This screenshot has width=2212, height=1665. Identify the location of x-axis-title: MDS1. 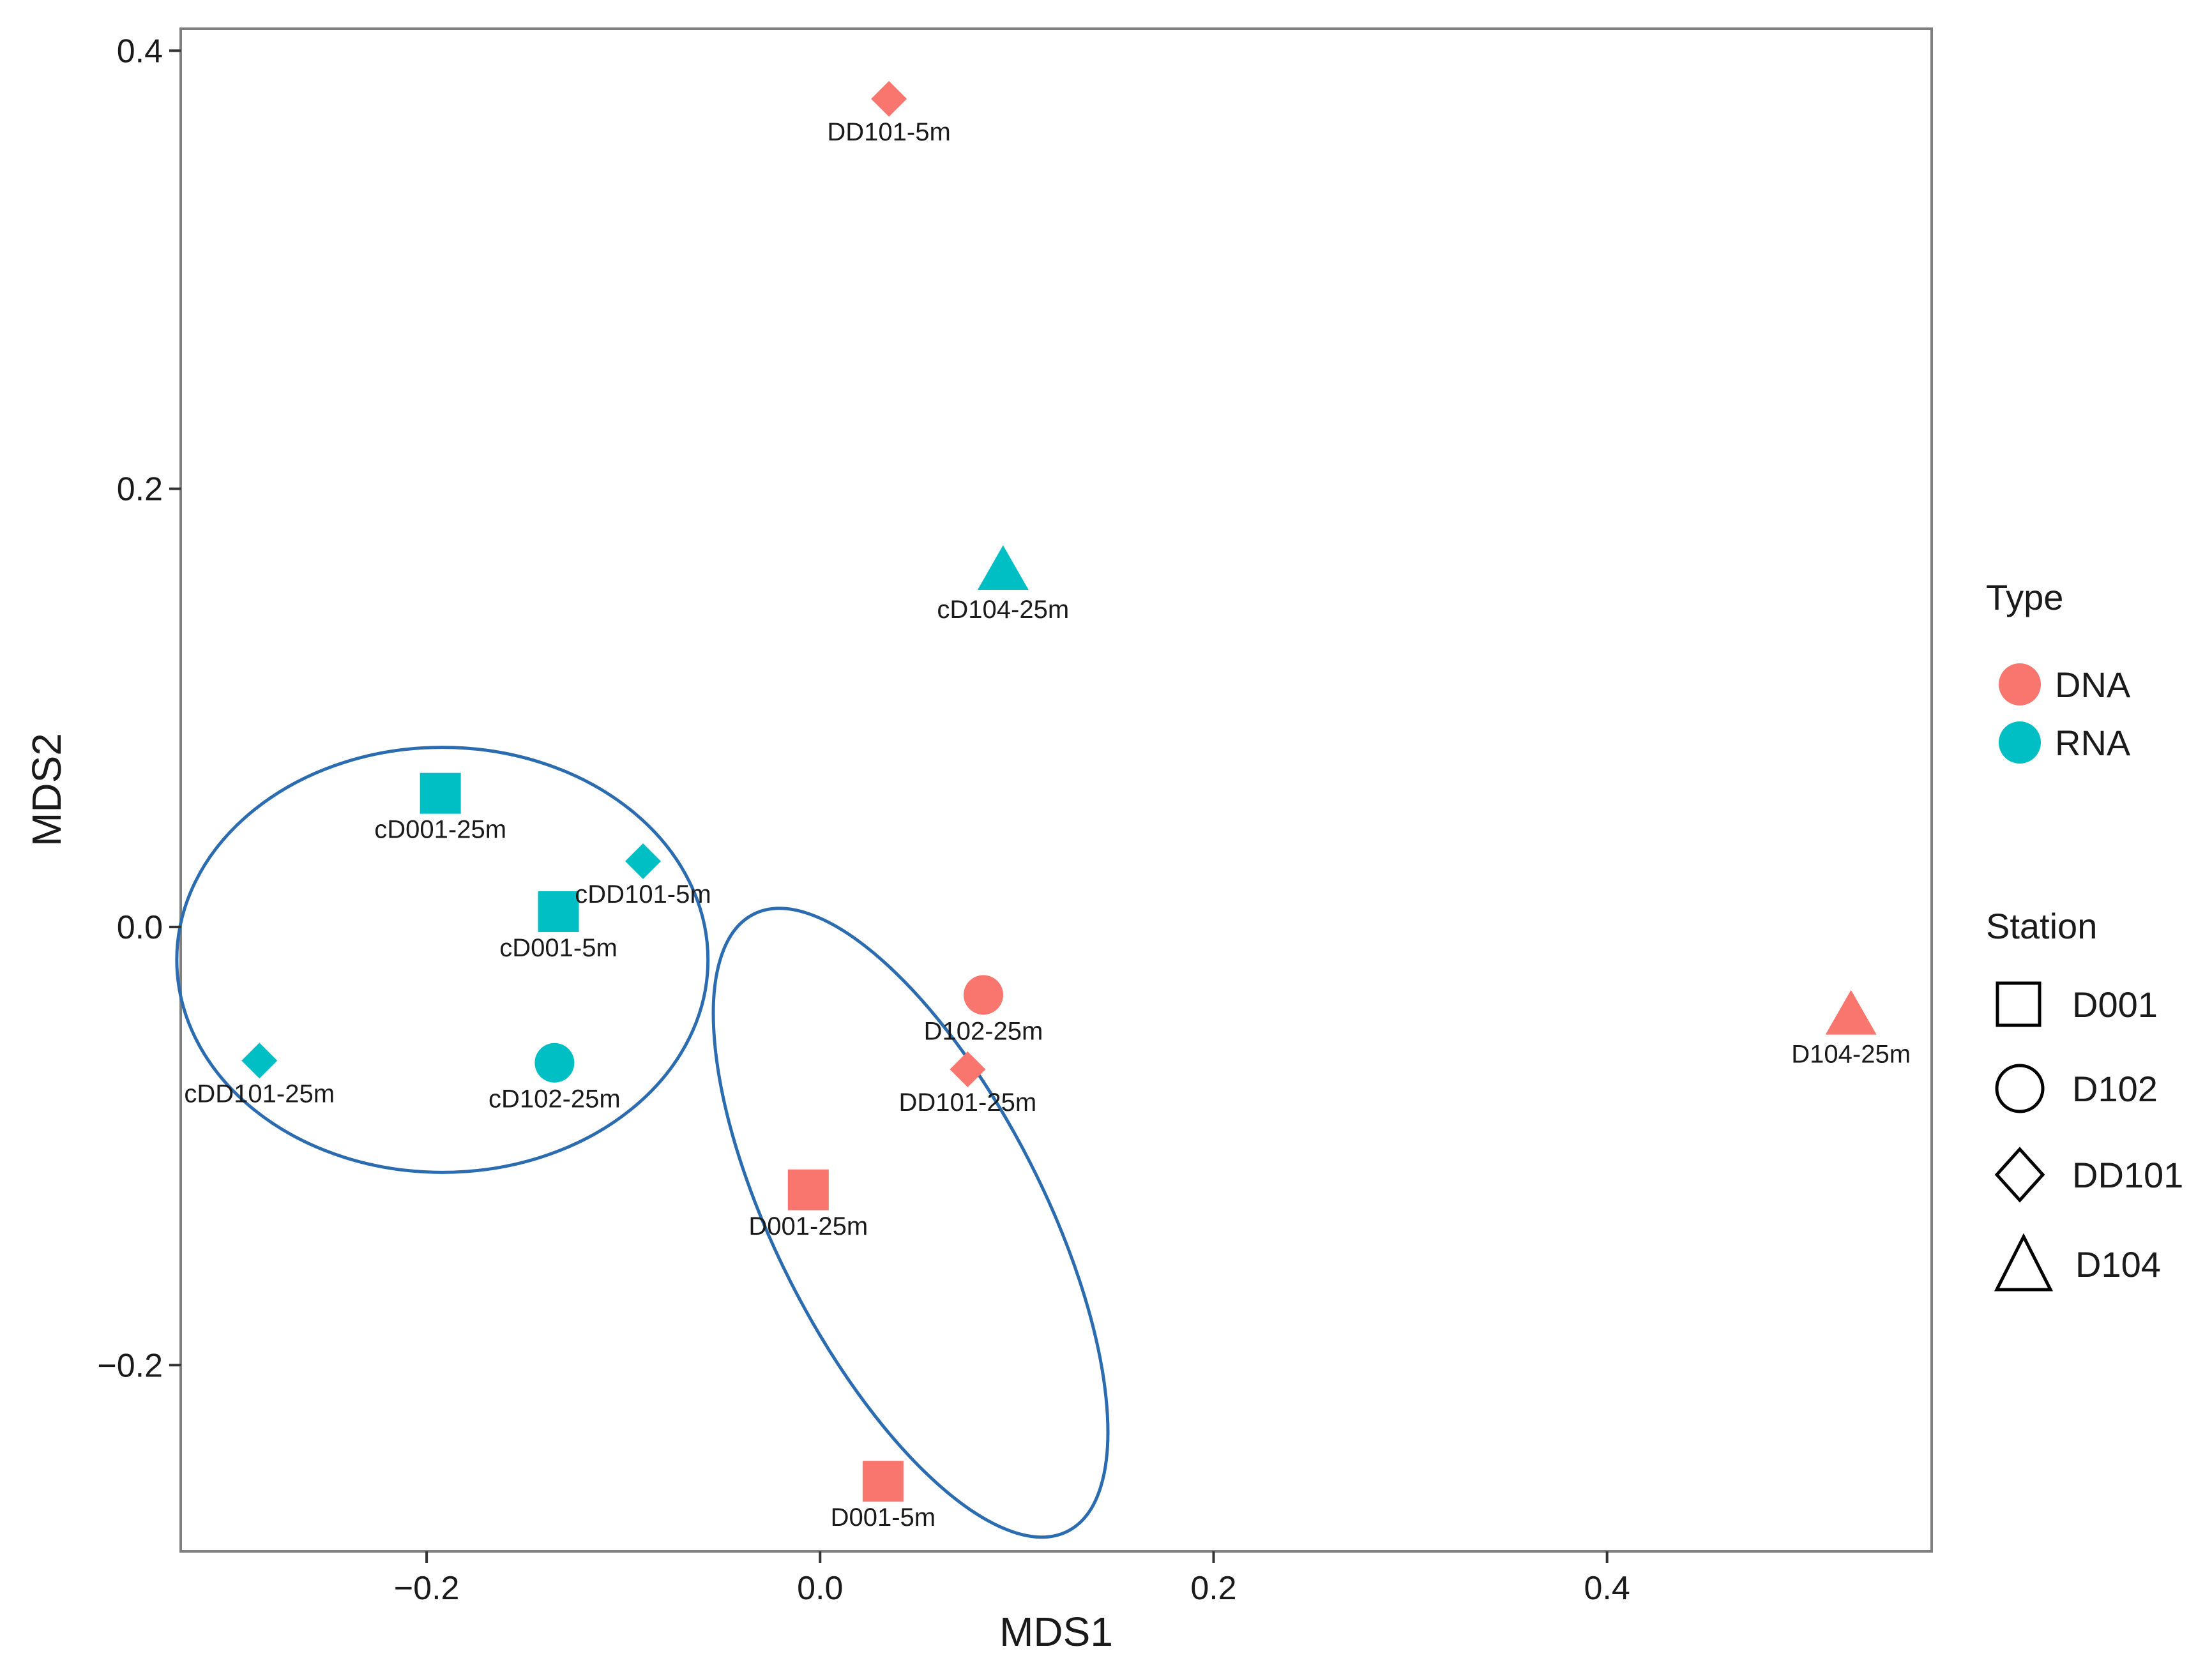
(1056, 1632).